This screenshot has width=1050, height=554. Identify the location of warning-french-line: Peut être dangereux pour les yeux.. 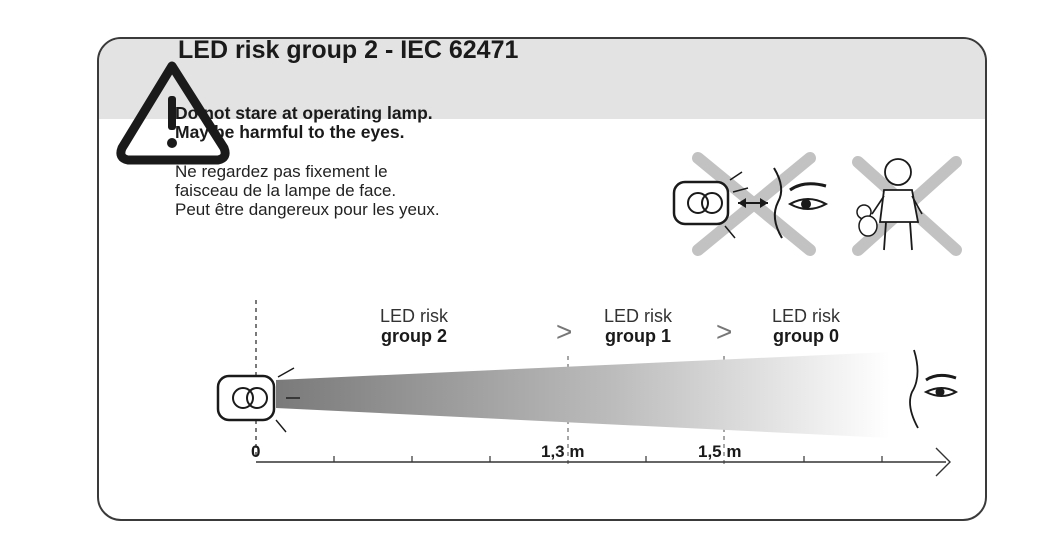
(307, 209).